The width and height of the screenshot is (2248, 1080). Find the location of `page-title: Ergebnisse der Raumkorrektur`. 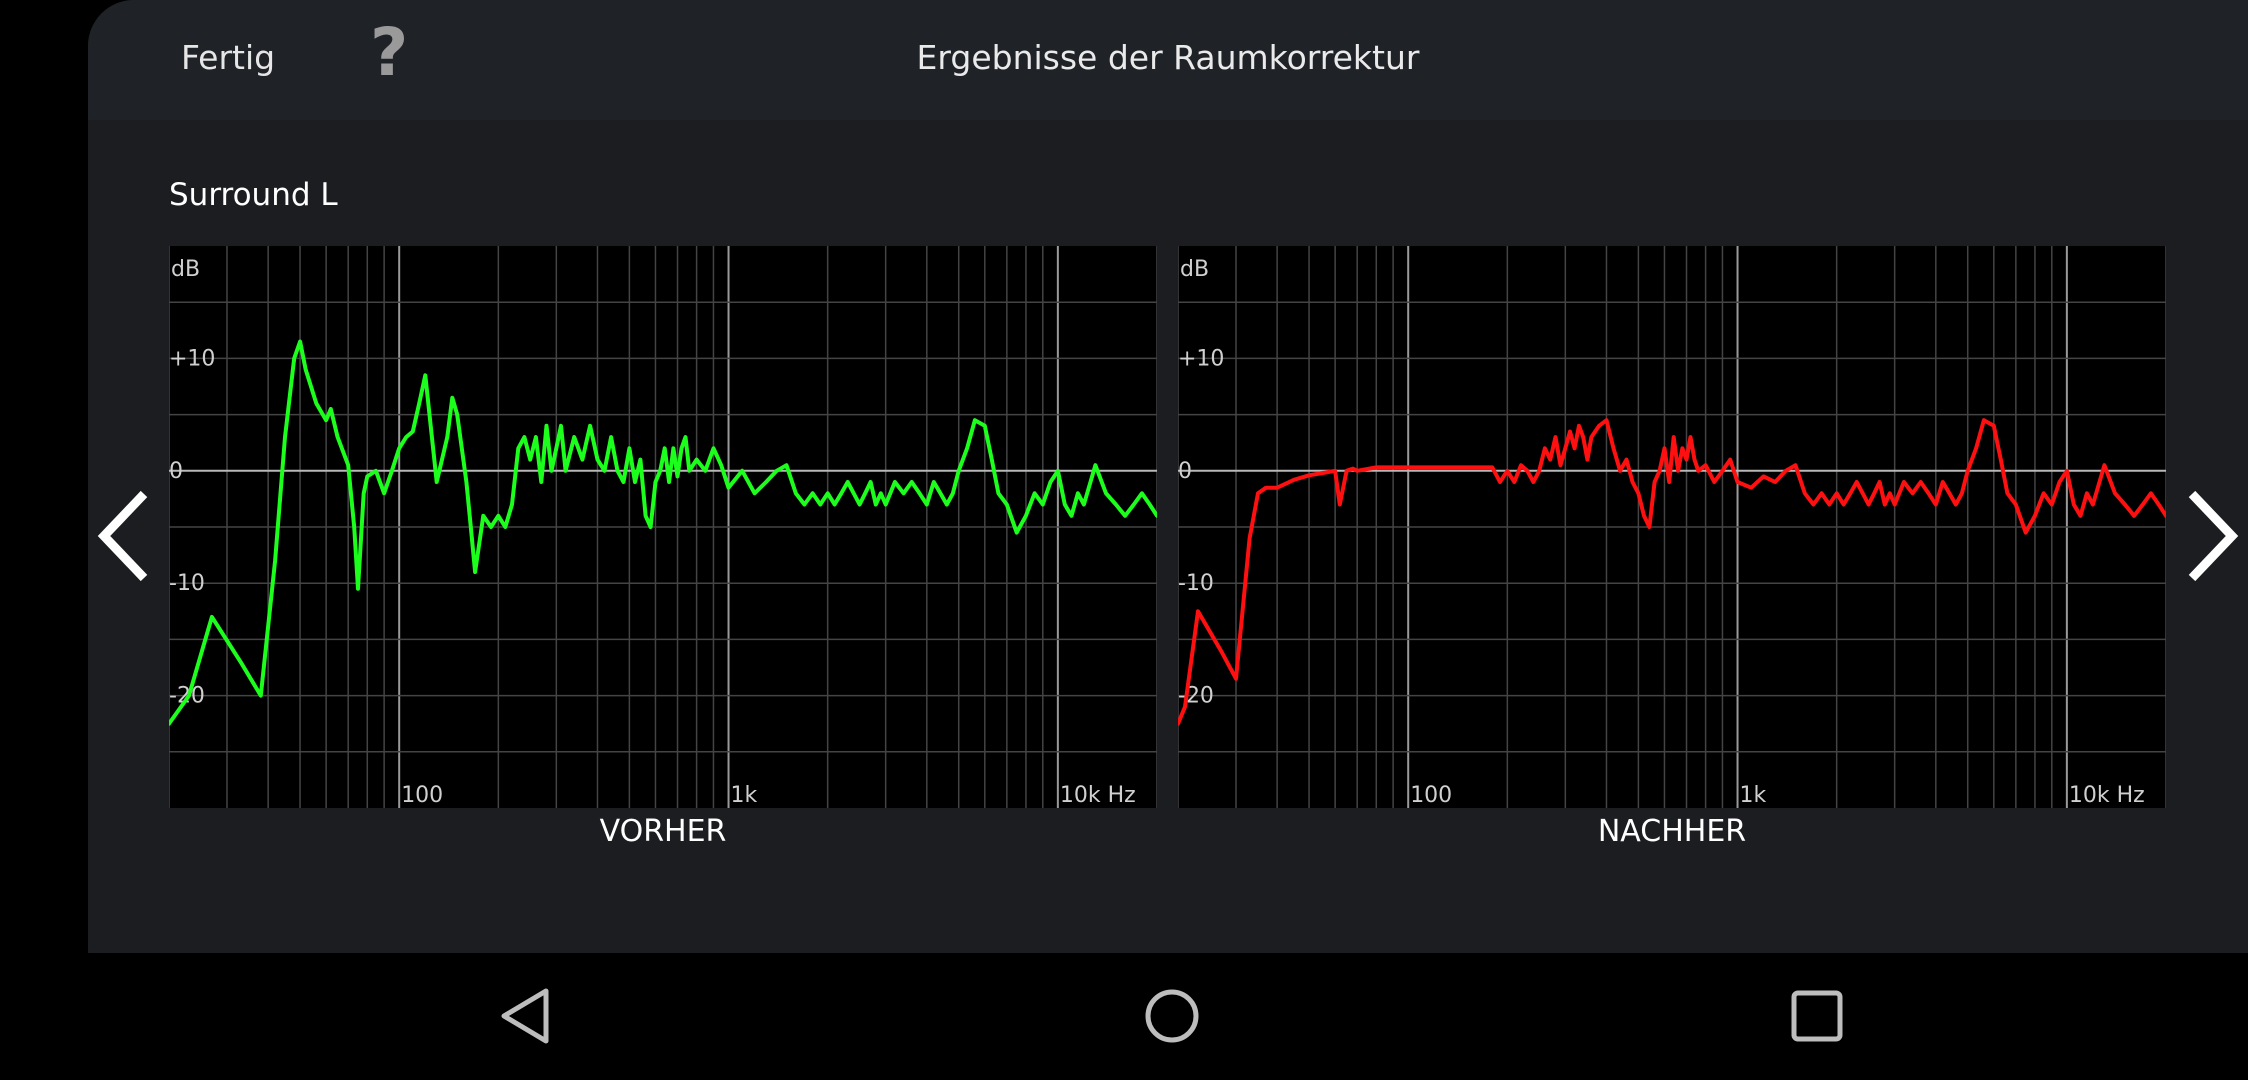

page-title: Ergebnisse der Raumkorrektur is located at coordinates (1168, 57).